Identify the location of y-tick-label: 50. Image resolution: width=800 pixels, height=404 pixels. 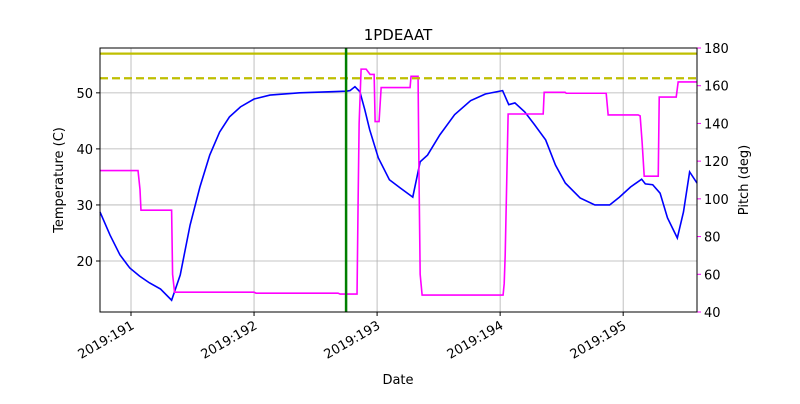
(84, 94).